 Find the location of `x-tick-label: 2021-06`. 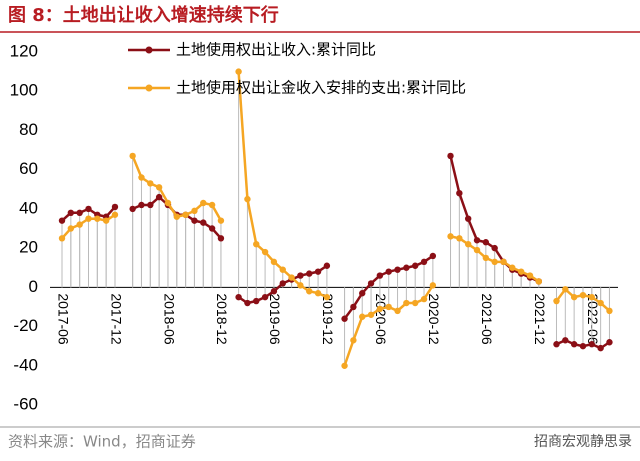

x-tick-label: 2021-06 is located at coordinates (487, 319).